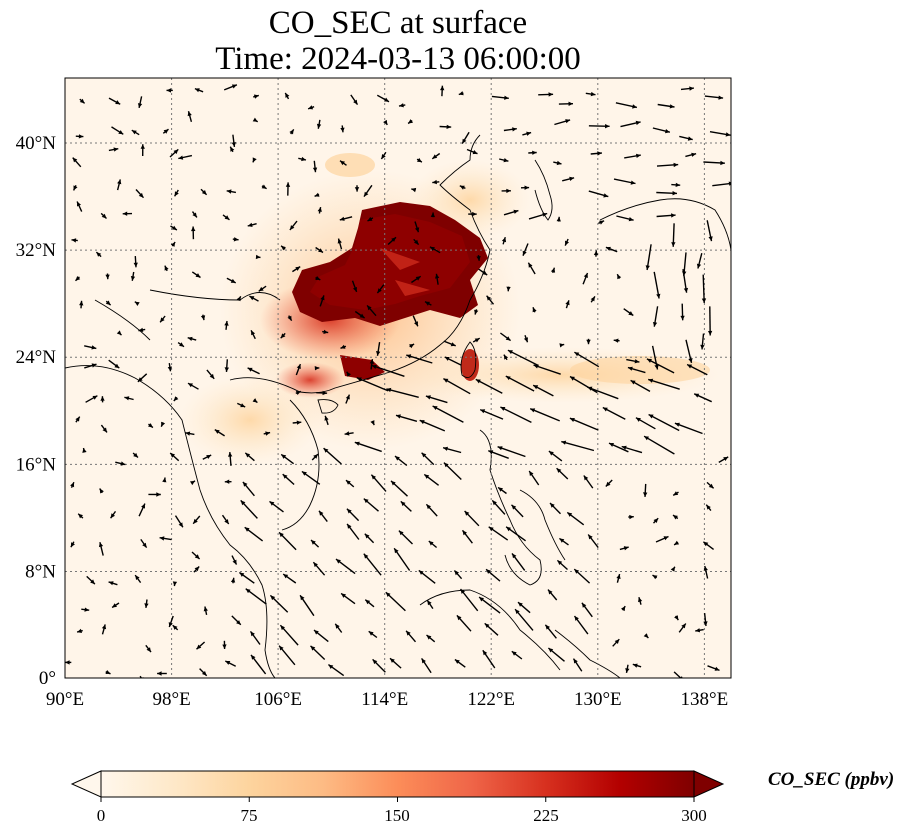 The height and width of the screenshot is (836, 916). I want to click on colorbar-tick-label: 300, so click(694, 815).